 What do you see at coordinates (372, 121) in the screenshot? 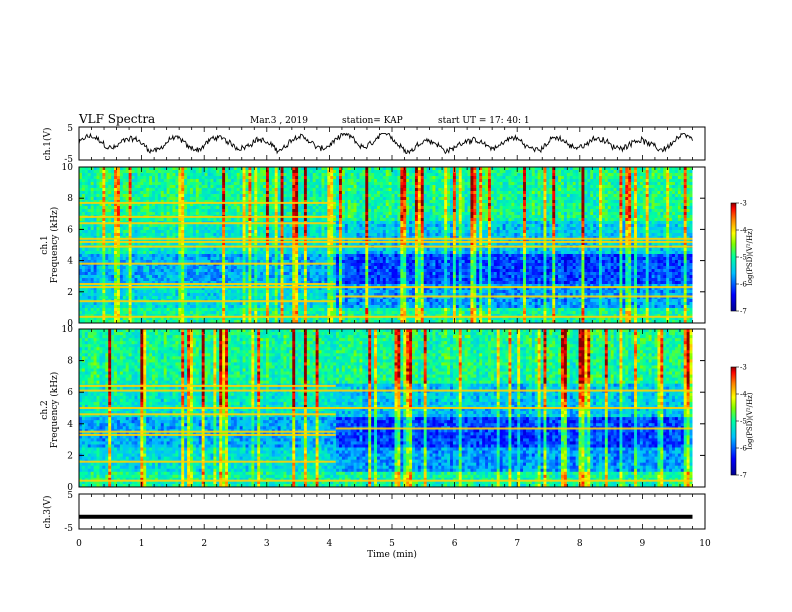
I see `station-label: station= KAP` at bounding box center [372, 121].